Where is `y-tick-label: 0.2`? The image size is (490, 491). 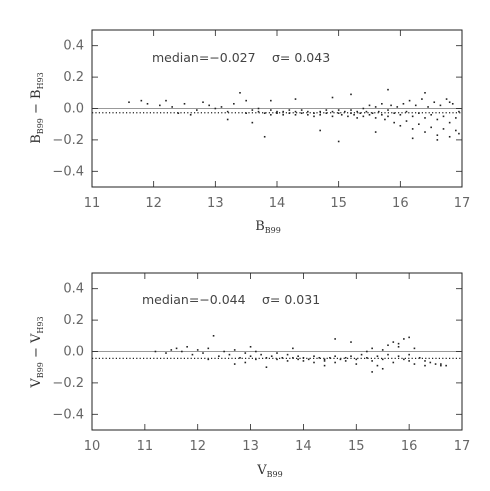 y-tick-label: 0.2 is located at coordinates (73, 320).